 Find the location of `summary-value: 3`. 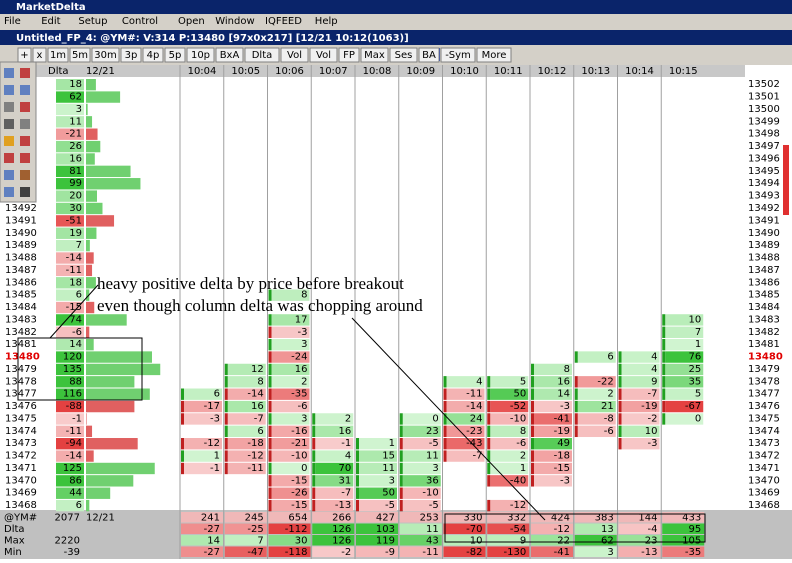

summary-value: 3 is located at coordinates (610, 552).